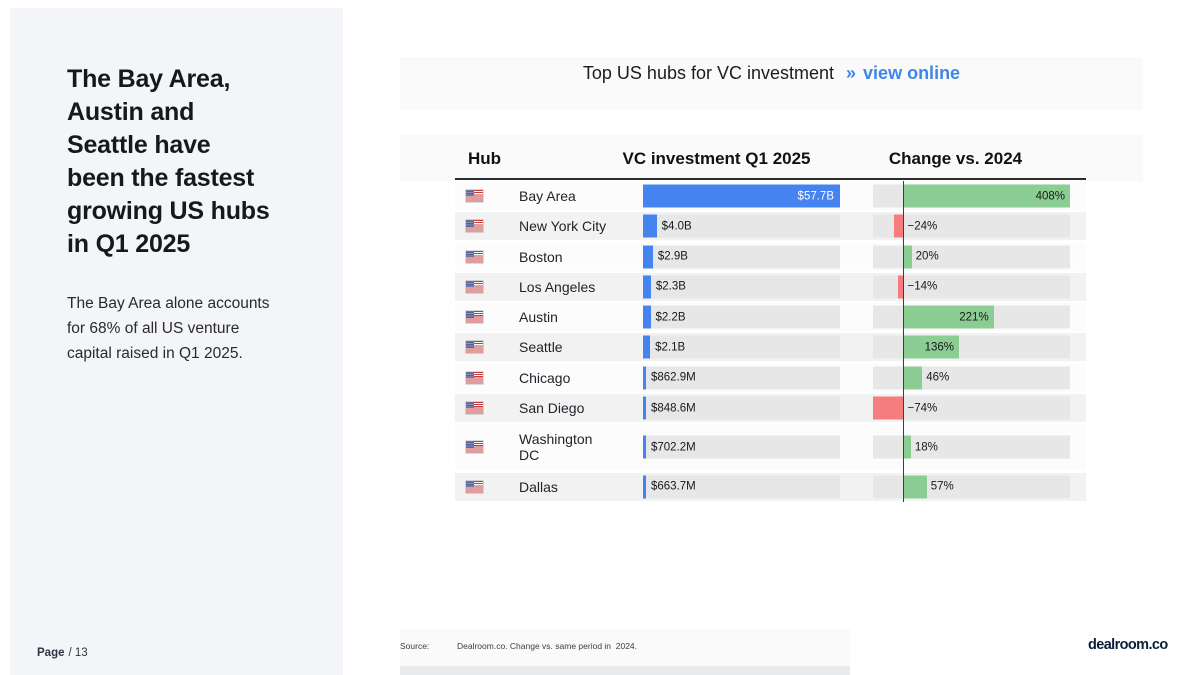  Describe the element at coordinates (971, 487) in the screenshot. I see `change-bar-track: 57%` at that location.